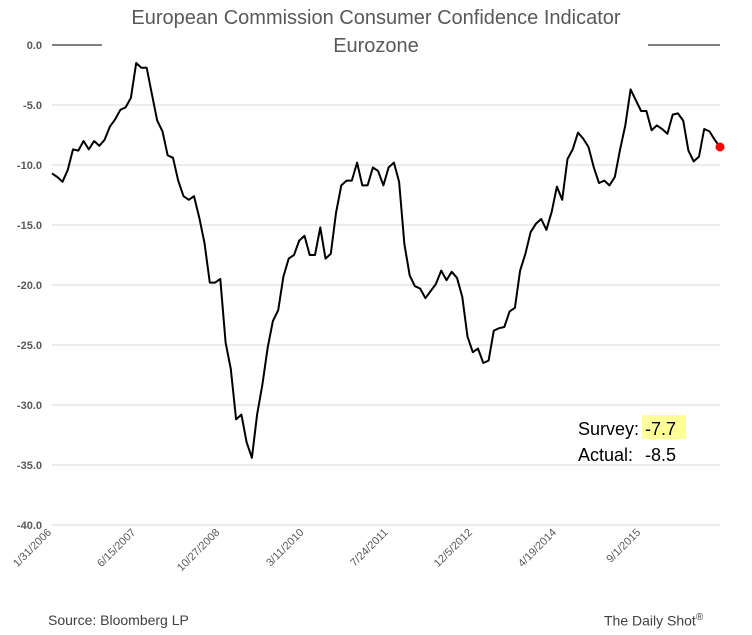  What do you see at coordinates (376, 46) in the screenshot?
I see `chart-subtitle: Eurozone` at bounding box center [376, 46].